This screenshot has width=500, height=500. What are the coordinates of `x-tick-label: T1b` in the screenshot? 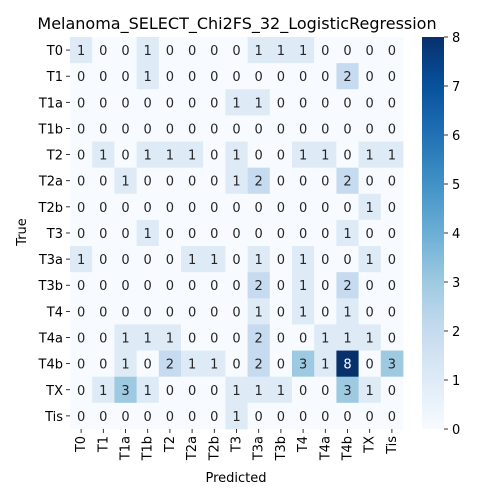 It's located at (148, 448).